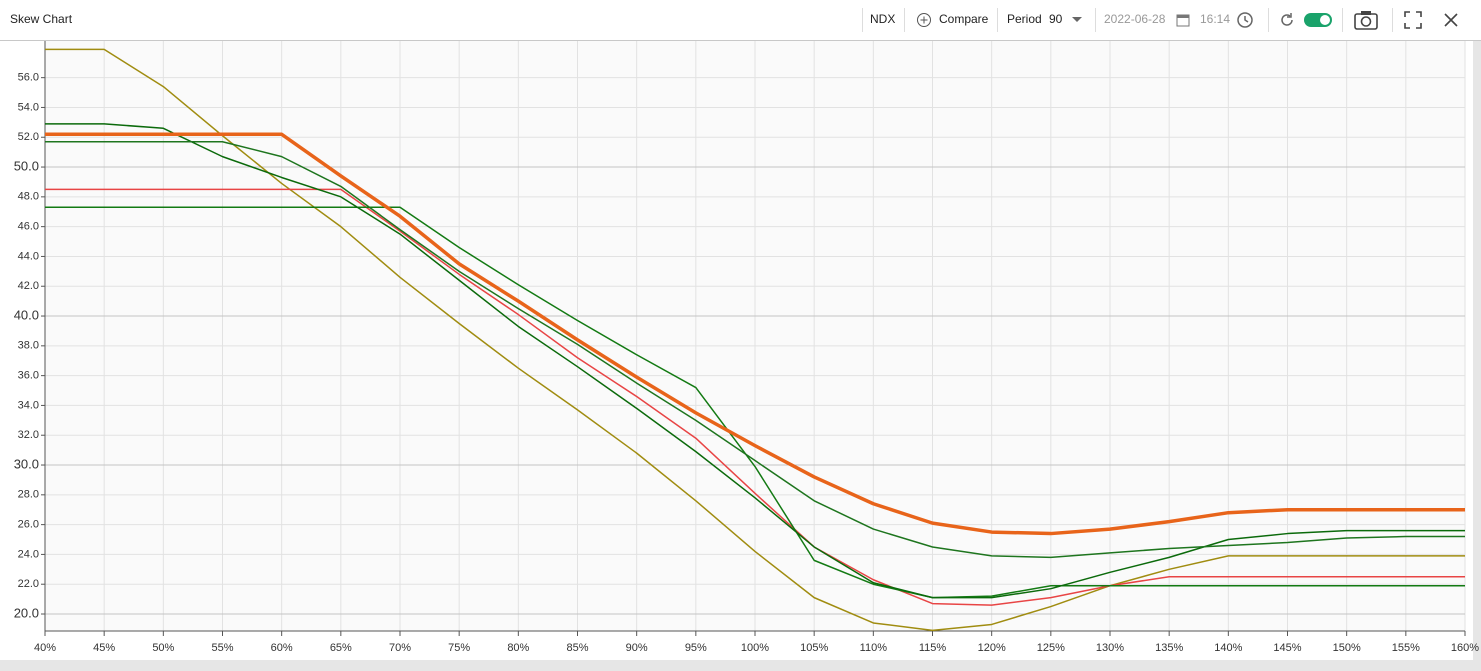 This screenshot has width=1481, height=671. What do you see at coordinates (1347, 648) in the screenshot?
I see `x-tick-label: 150%` at bounding box center [1347, 648].